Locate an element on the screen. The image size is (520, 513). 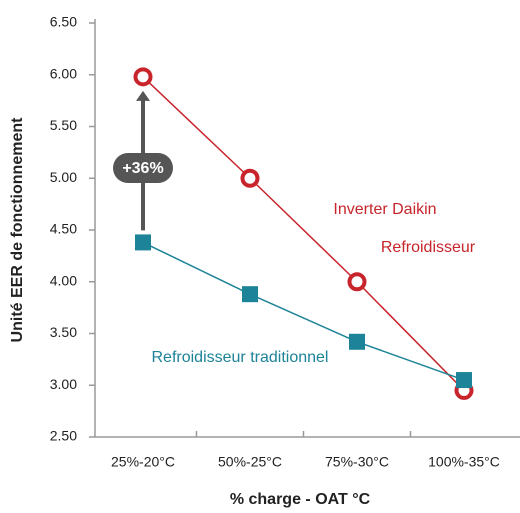
y-tick-label: 5.00 is located at coordinates (63, 177).